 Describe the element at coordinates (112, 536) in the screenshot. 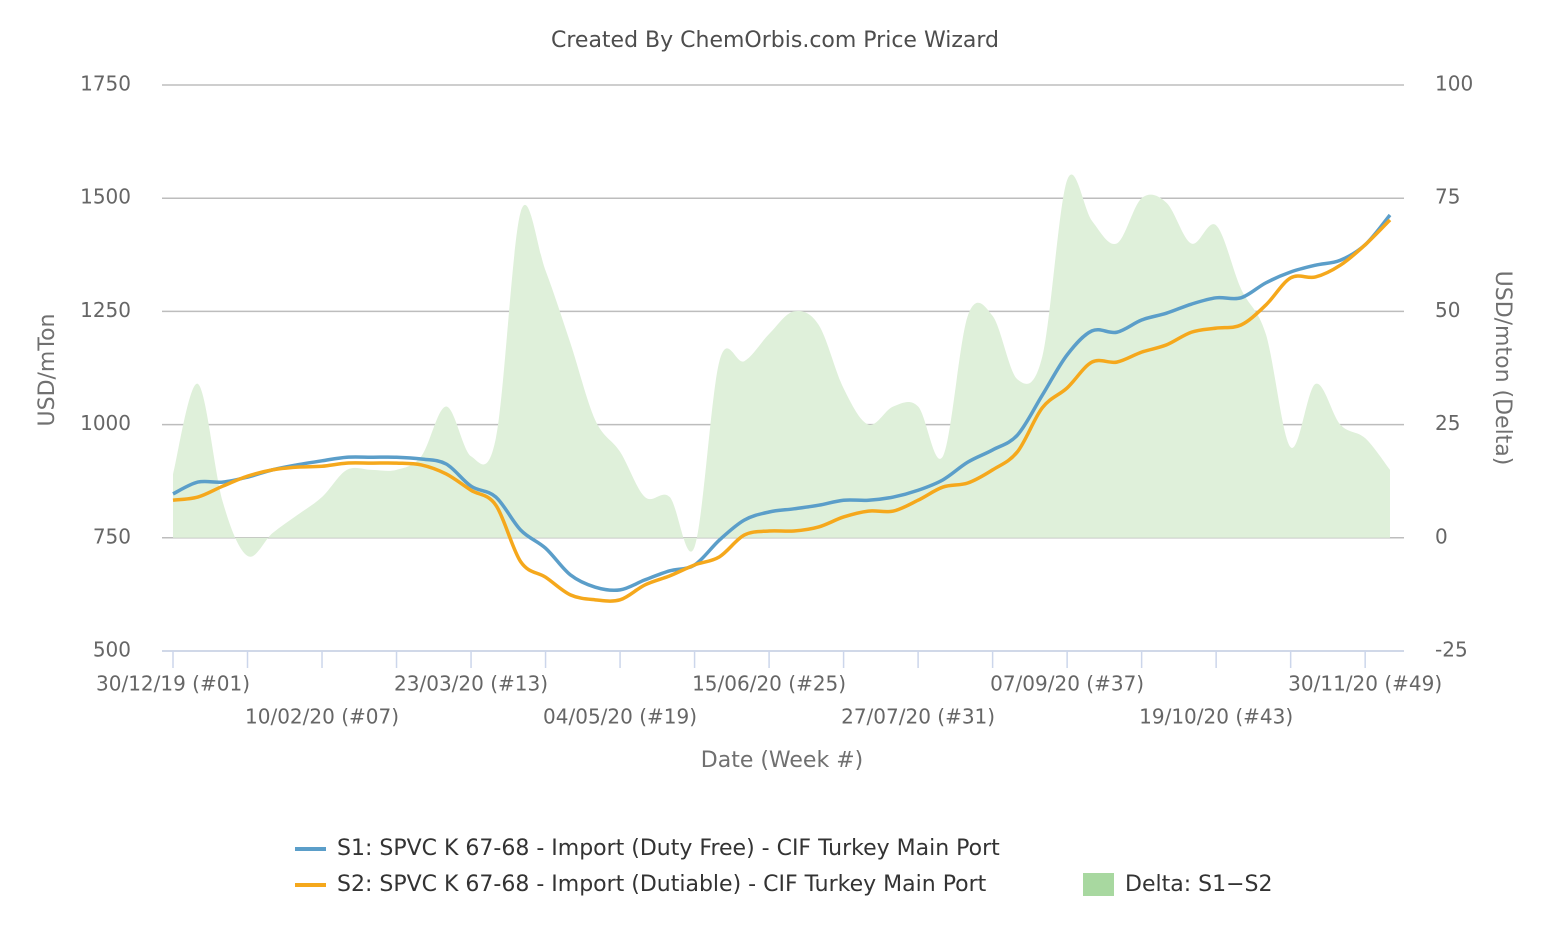

I see `y-tick-label: 750` at that location.